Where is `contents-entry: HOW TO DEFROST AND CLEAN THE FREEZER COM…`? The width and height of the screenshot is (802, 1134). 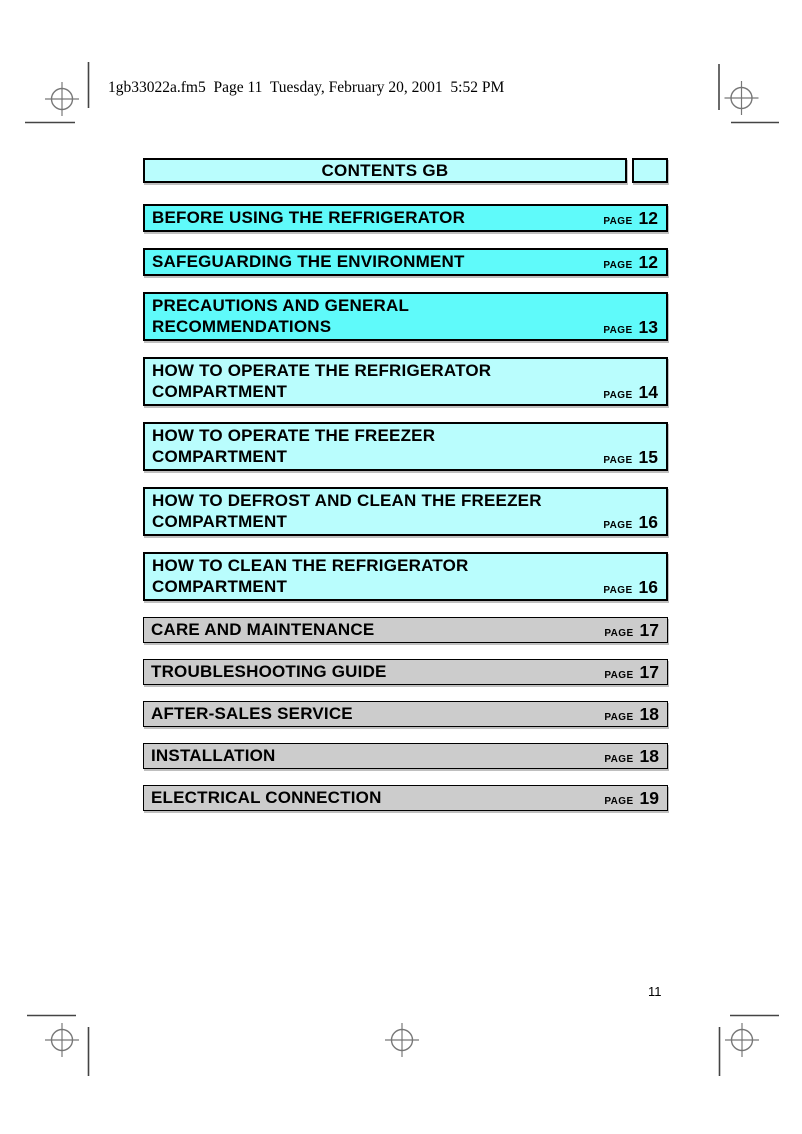
contents-entry: HOW TO DEFROST AND CLEAN THE FREEZER COM… is located at coordinates (405, 511).